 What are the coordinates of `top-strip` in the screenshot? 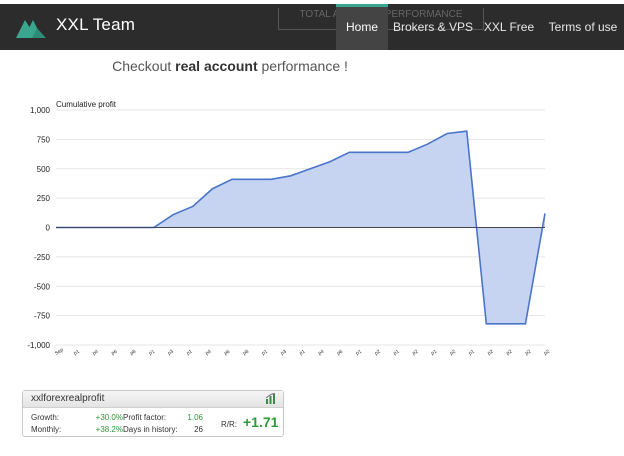 It's located at (312, 2).